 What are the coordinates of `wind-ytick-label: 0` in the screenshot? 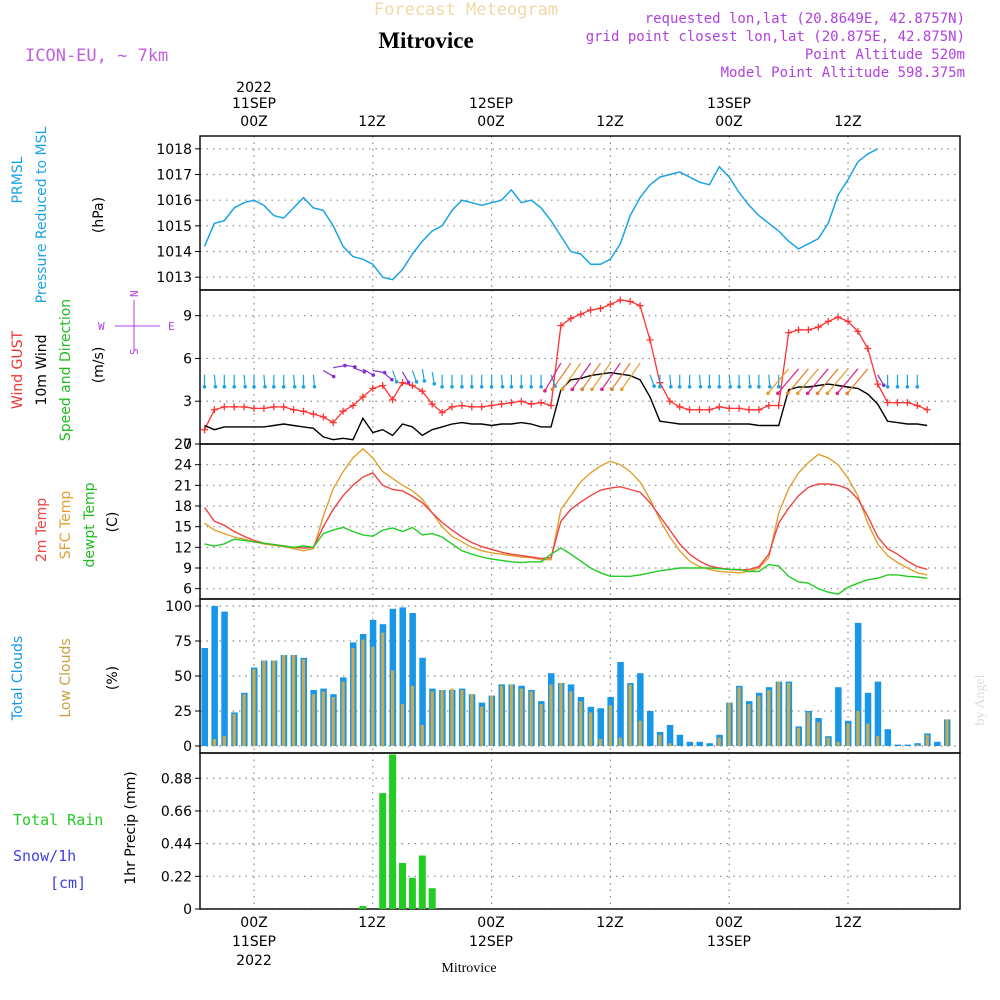 It's located at (187, 445).